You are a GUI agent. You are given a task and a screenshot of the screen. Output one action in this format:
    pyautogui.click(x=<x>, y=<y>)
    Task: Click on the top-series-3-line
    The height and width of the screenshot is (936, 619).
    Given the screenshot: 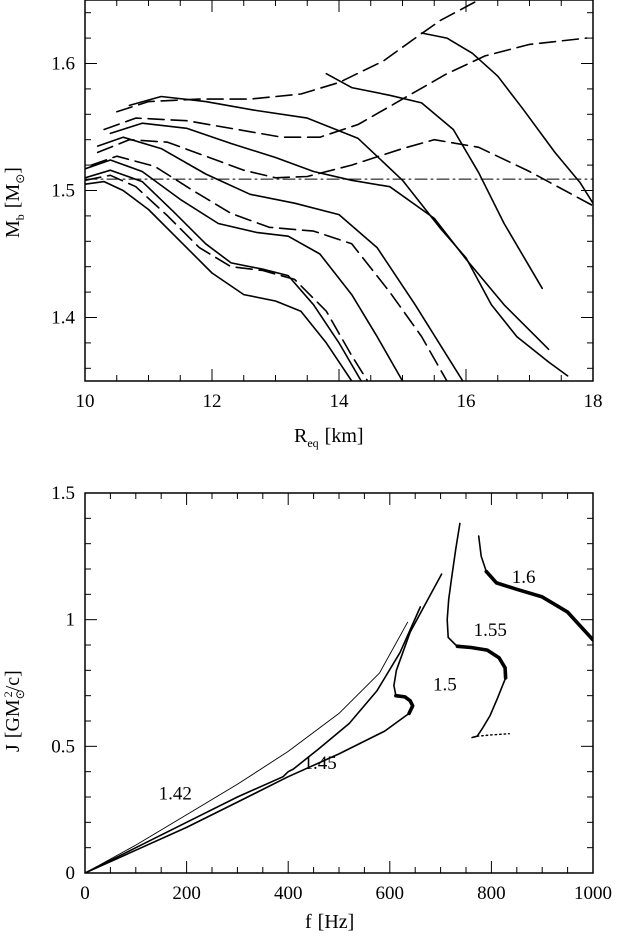 What is the action you would take?
    pyautogui.click(x=244, y=270)
    